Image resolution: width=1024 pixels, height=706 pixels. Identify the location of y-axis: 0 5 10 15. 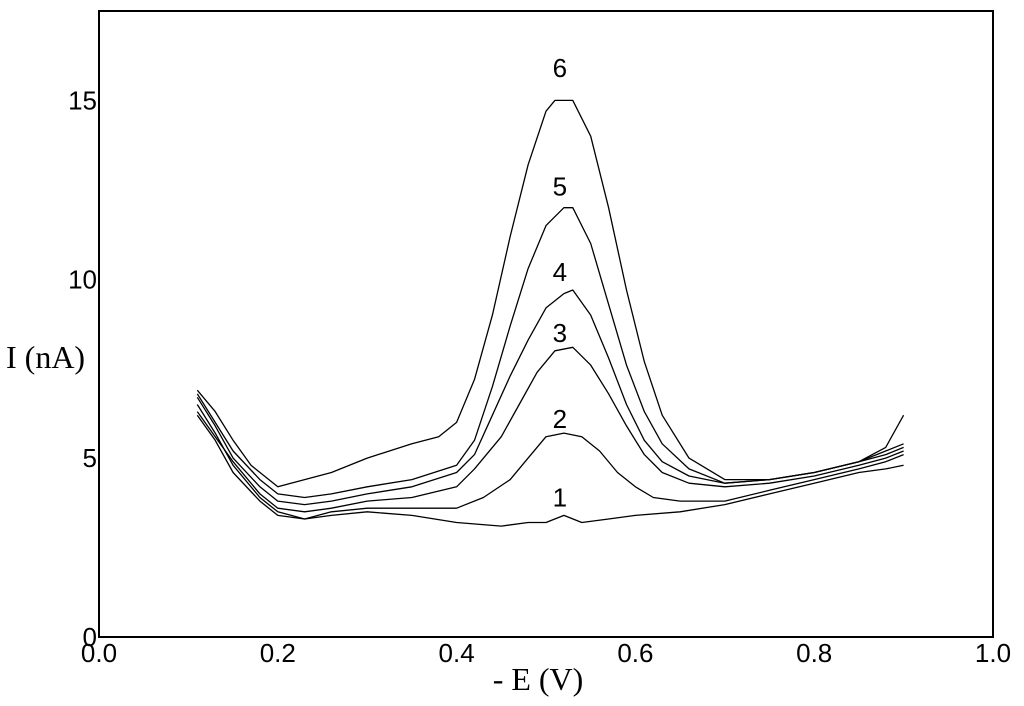
(82, 368).